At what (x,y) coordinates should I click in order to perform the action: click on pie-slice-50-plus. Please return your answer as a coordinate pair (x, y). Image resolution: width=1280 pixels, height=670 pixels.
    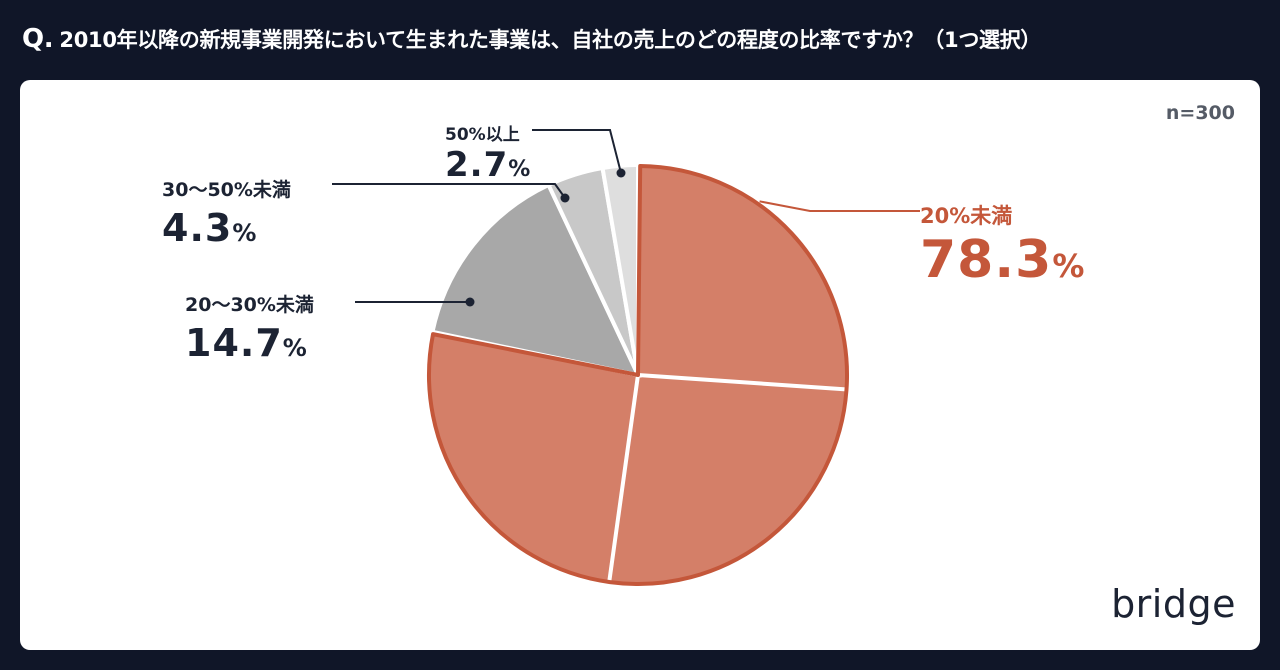
    Looking at the image, I should click on (620, 269).